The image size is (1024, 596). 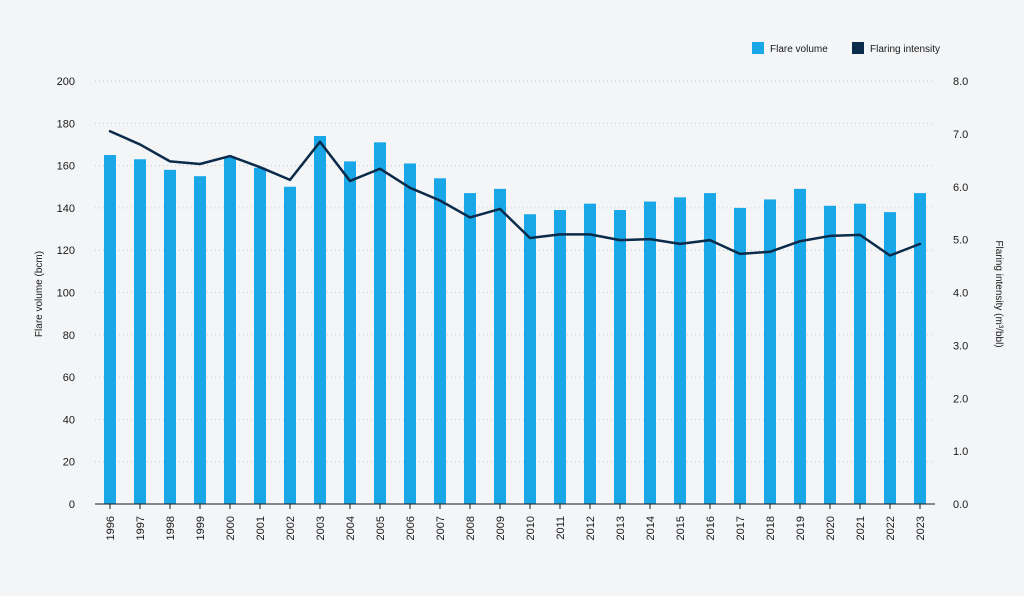 What do you see at coordinates (471, 528) in the screenshot?
I see `x-tick-label: 2008` at bounding box center [471, 528].